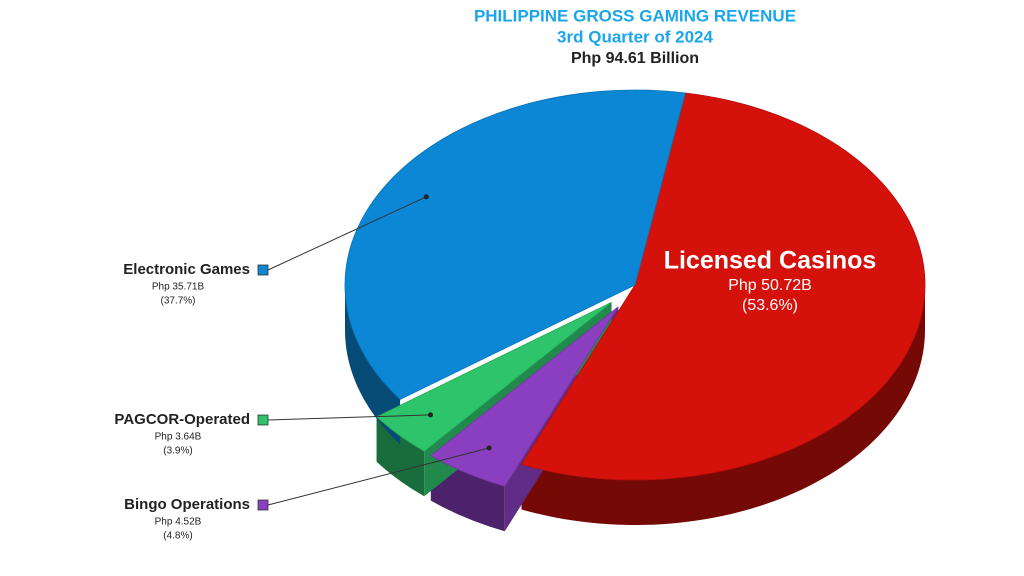 This screenshot has width=1024, height=576. Describe the element at coordinates (635, 36) in the screenshot. I see `chart-subtitle: 3rd Quarter of 2024` at that location.